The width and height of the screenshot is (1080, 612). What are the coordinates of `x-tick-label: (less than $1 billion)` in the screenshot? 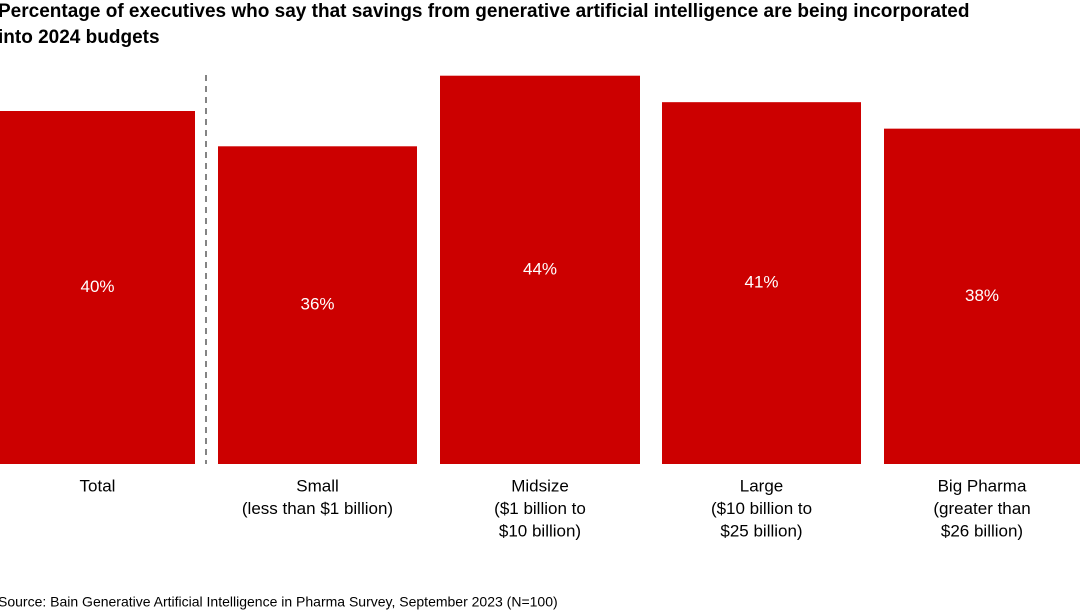 It's located at (317, 508).